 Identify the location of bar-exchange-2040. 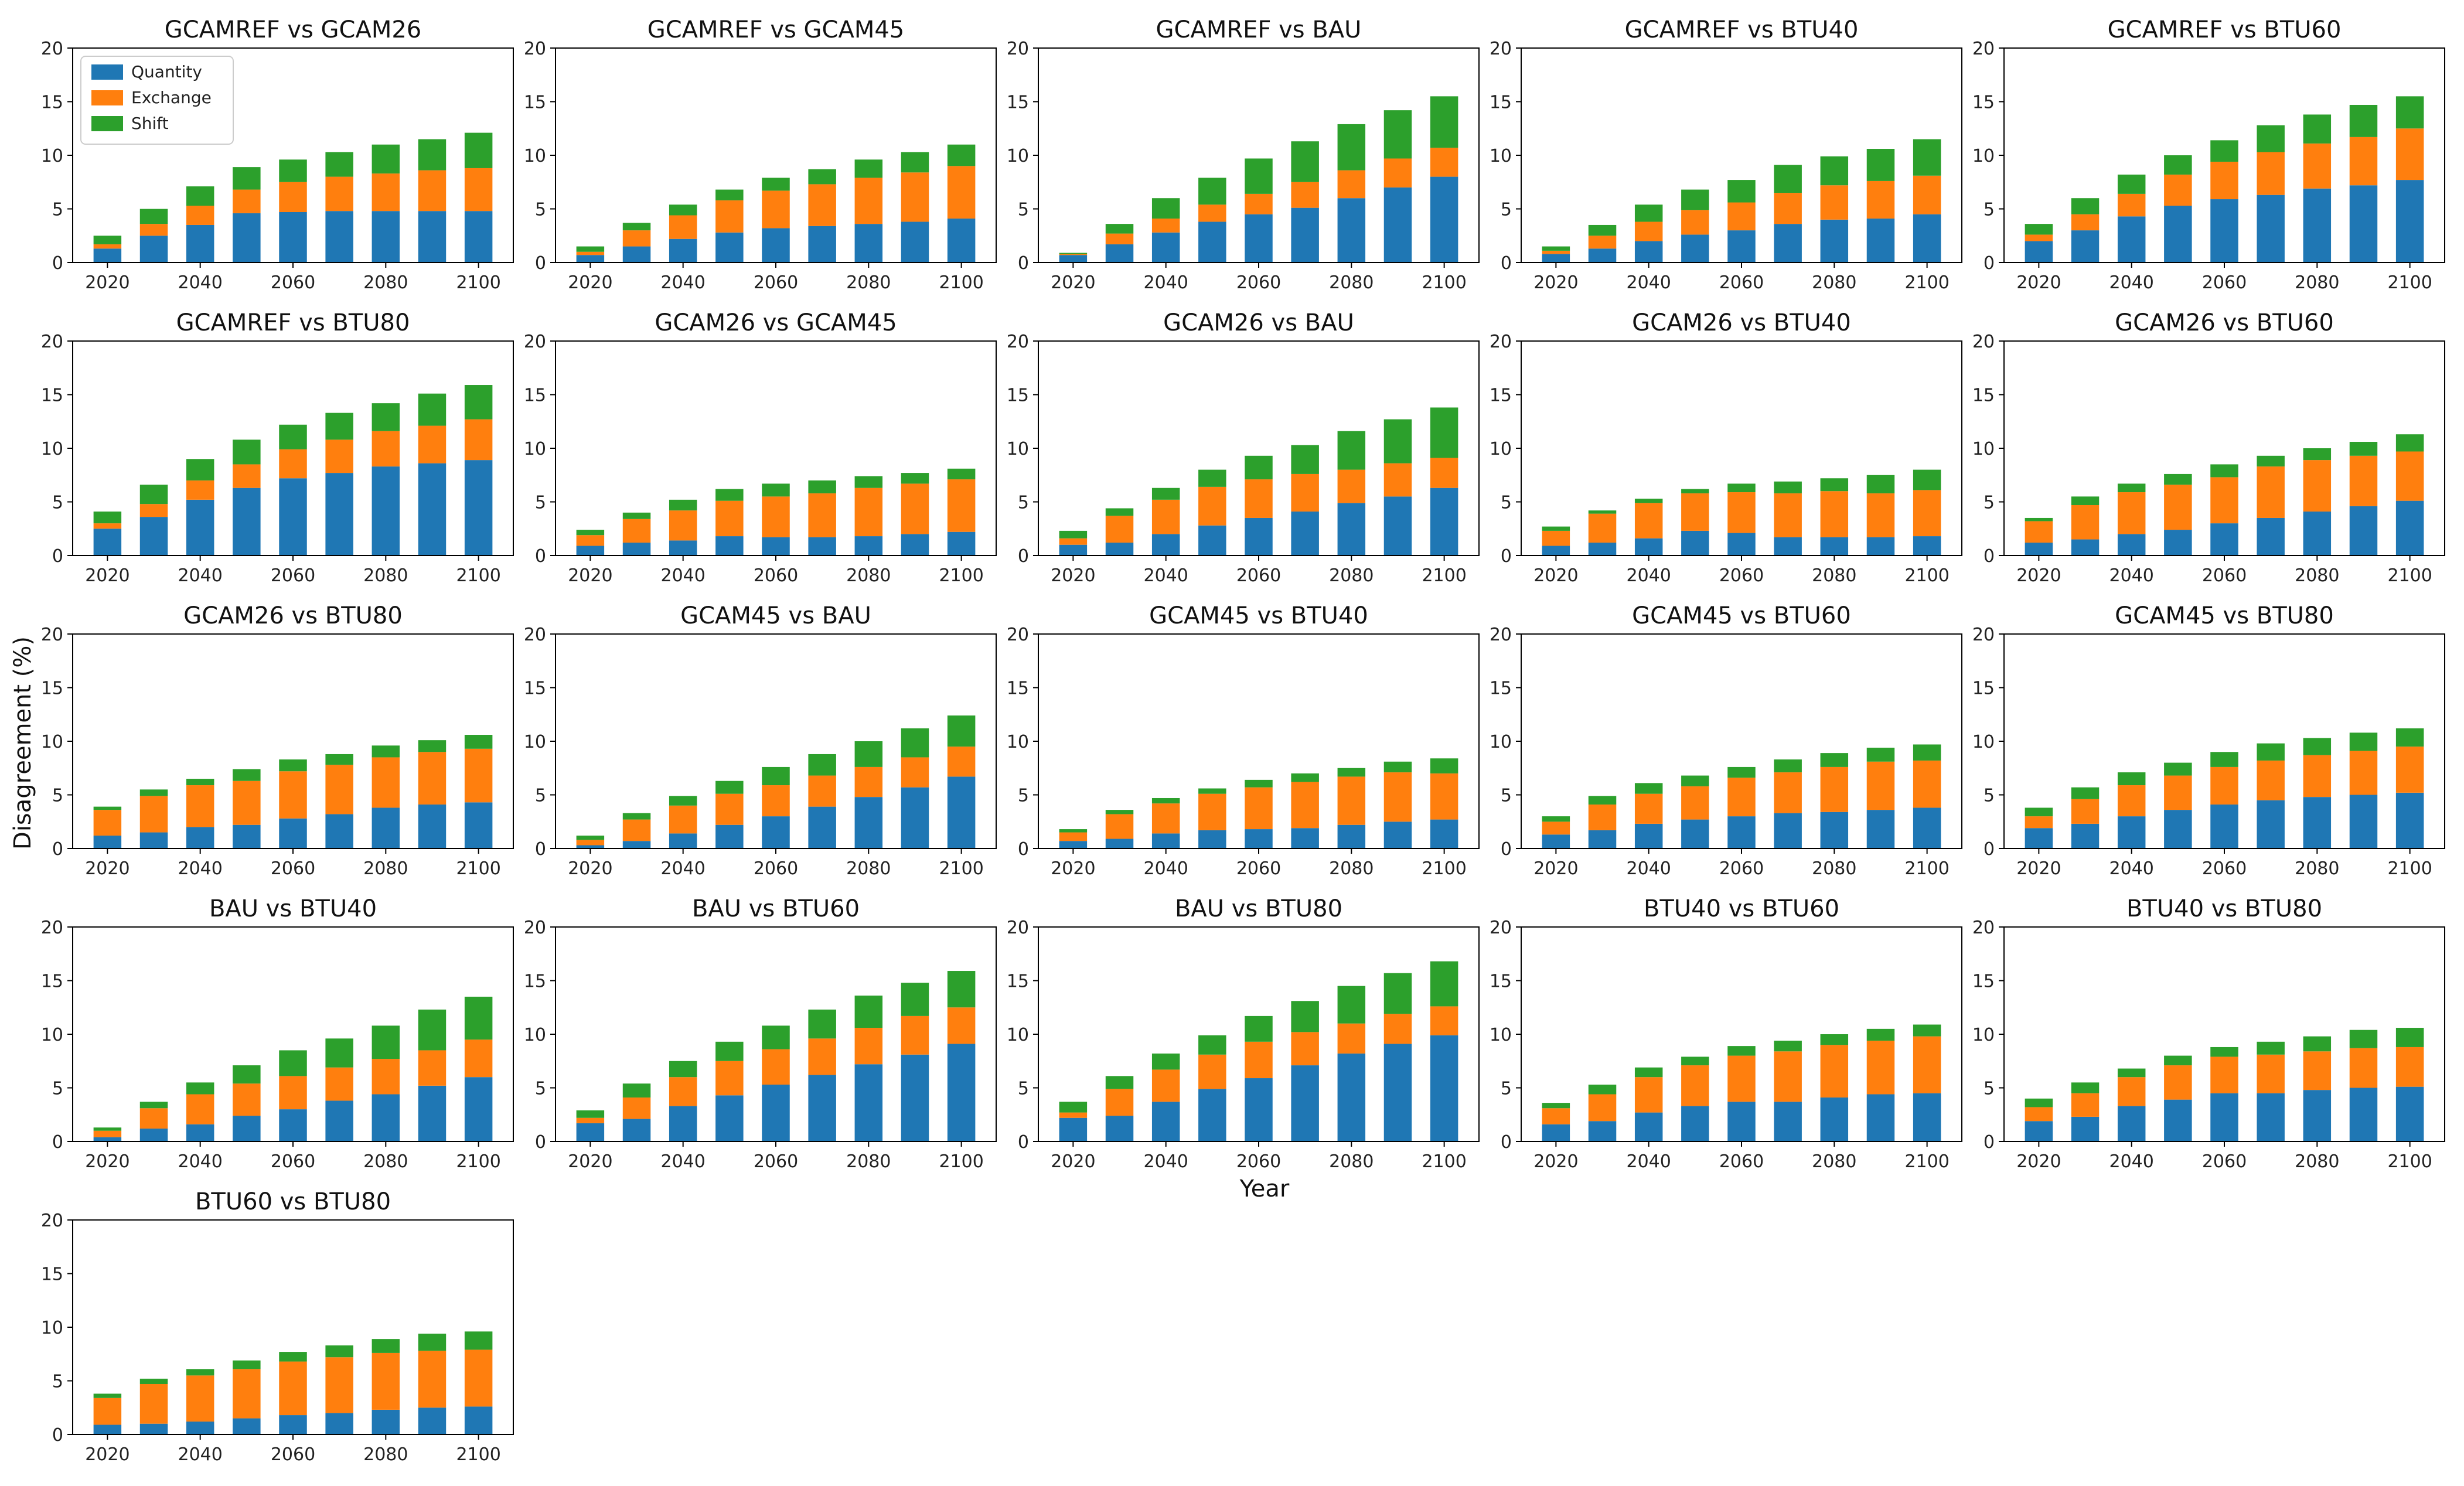
(1649, 520).